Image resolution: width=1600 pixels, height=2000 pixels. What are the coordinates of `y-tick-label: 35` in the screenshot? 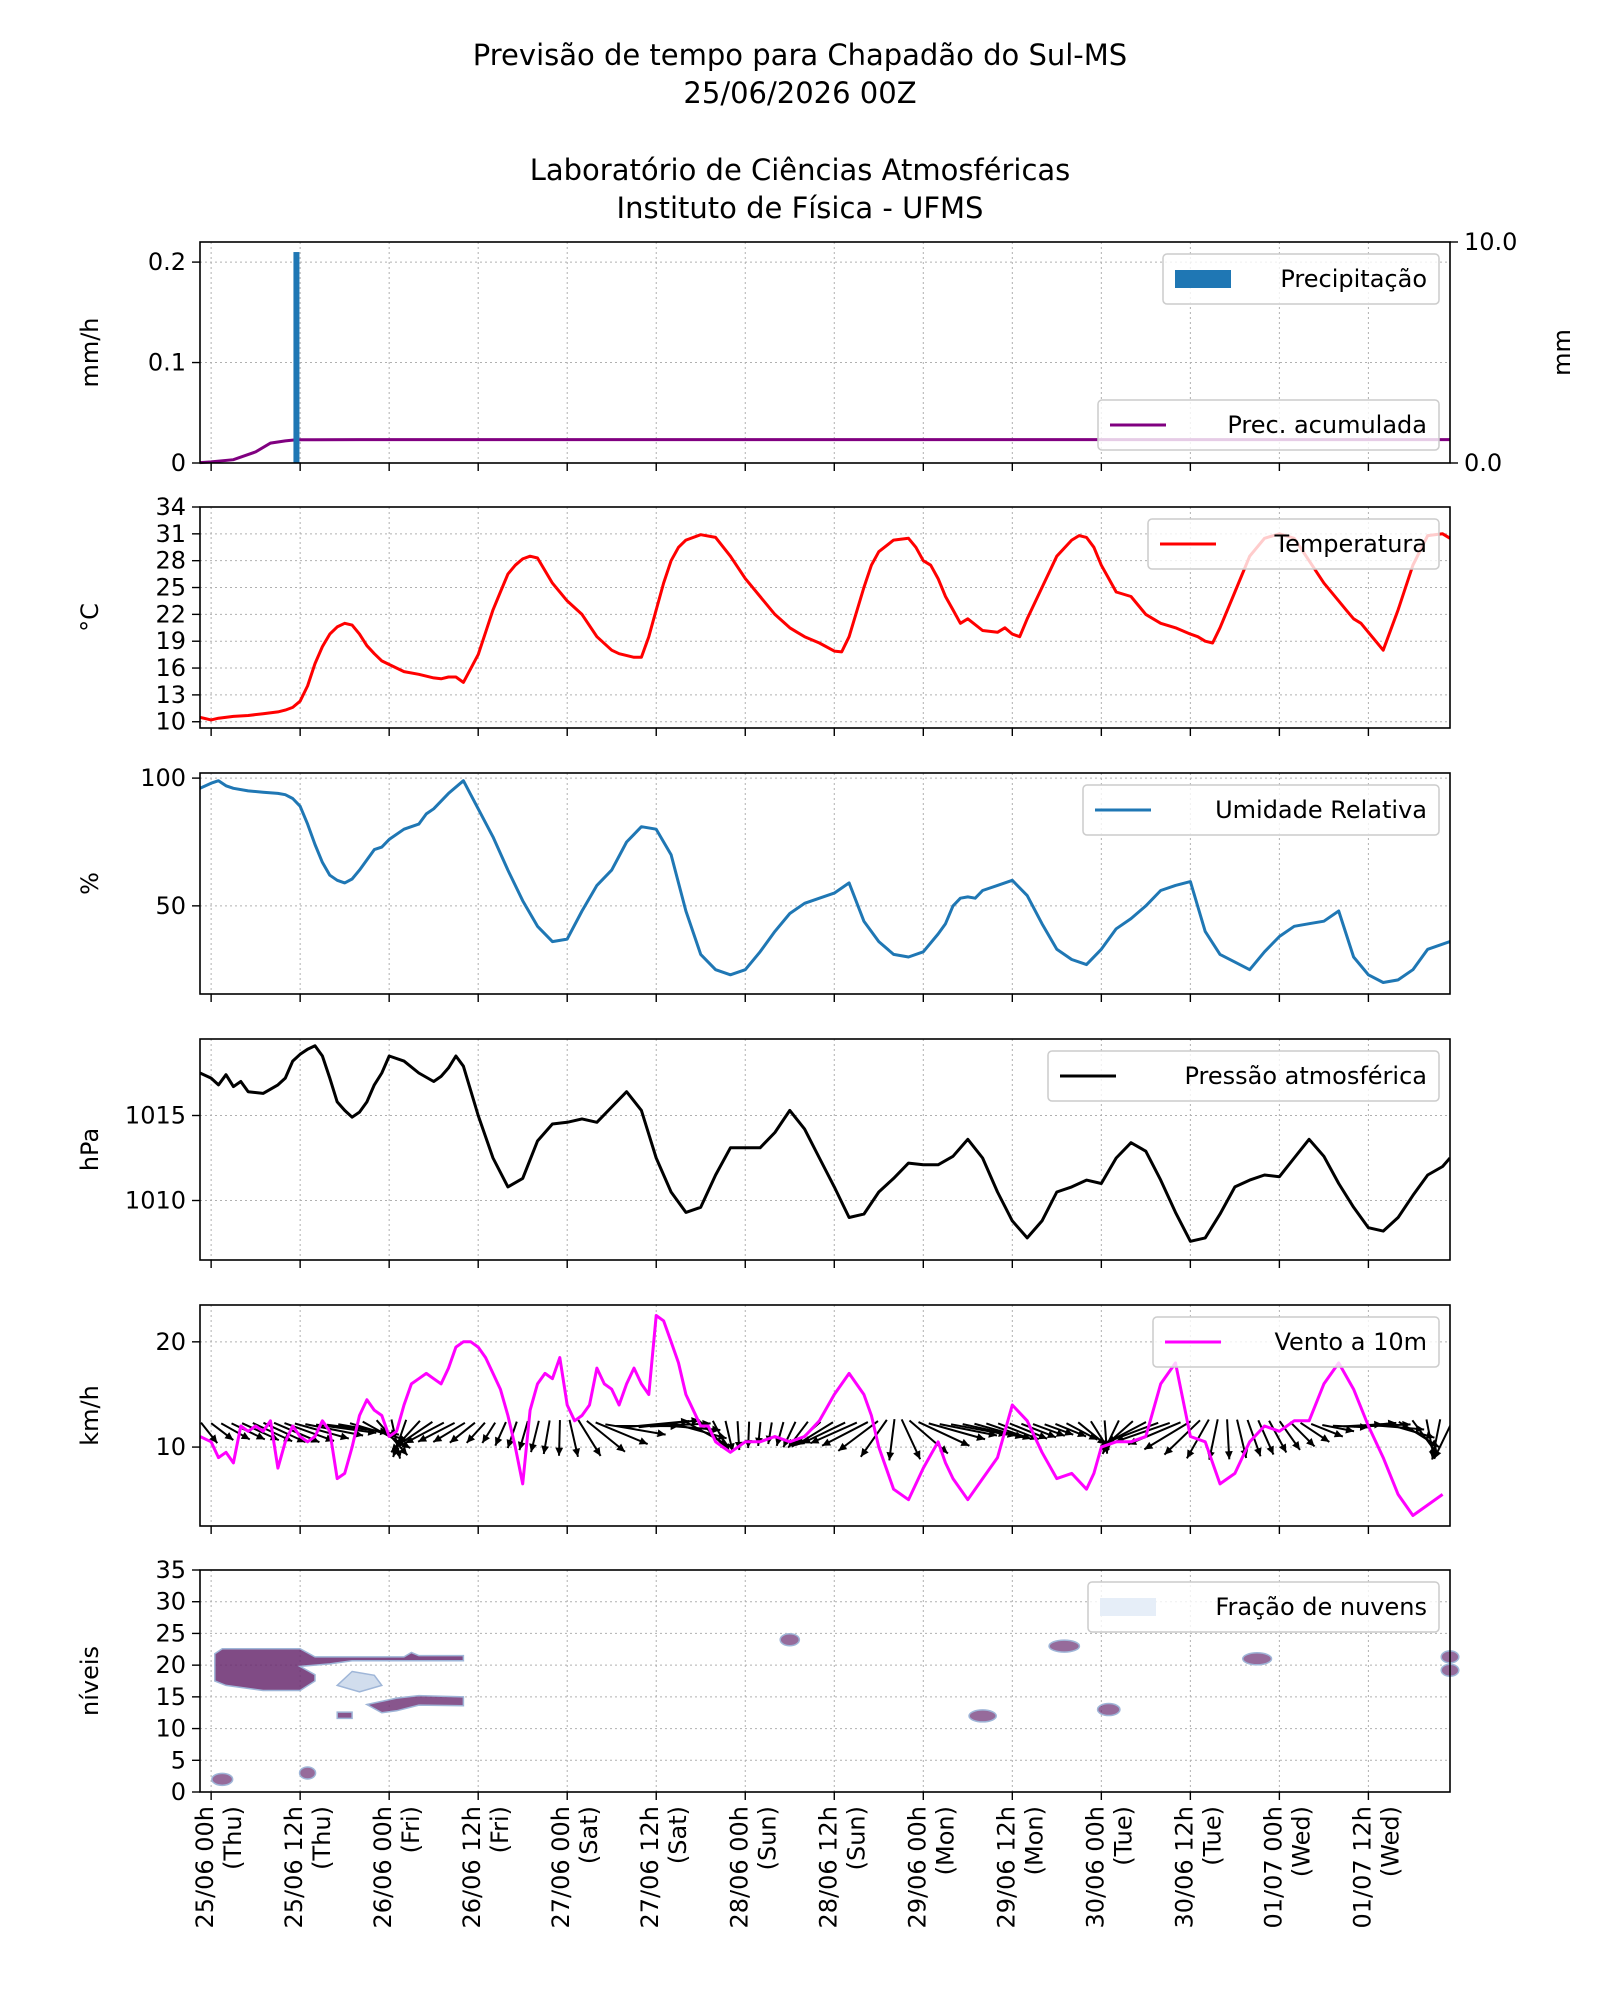 It's located at (170, 1570).